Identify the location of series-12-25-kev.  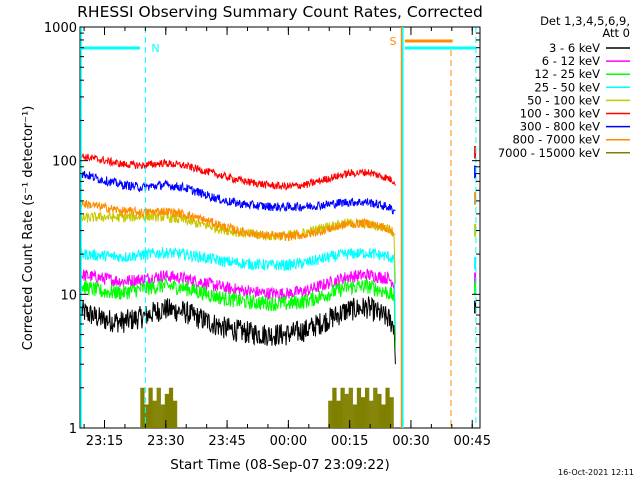
(279, 312).